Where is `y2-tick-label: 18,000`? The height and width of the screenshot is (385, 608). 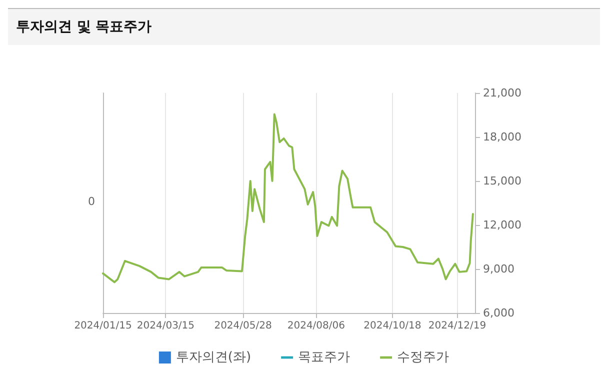
y2-tick-label: 18,000 is located at coordinates (502, 137).